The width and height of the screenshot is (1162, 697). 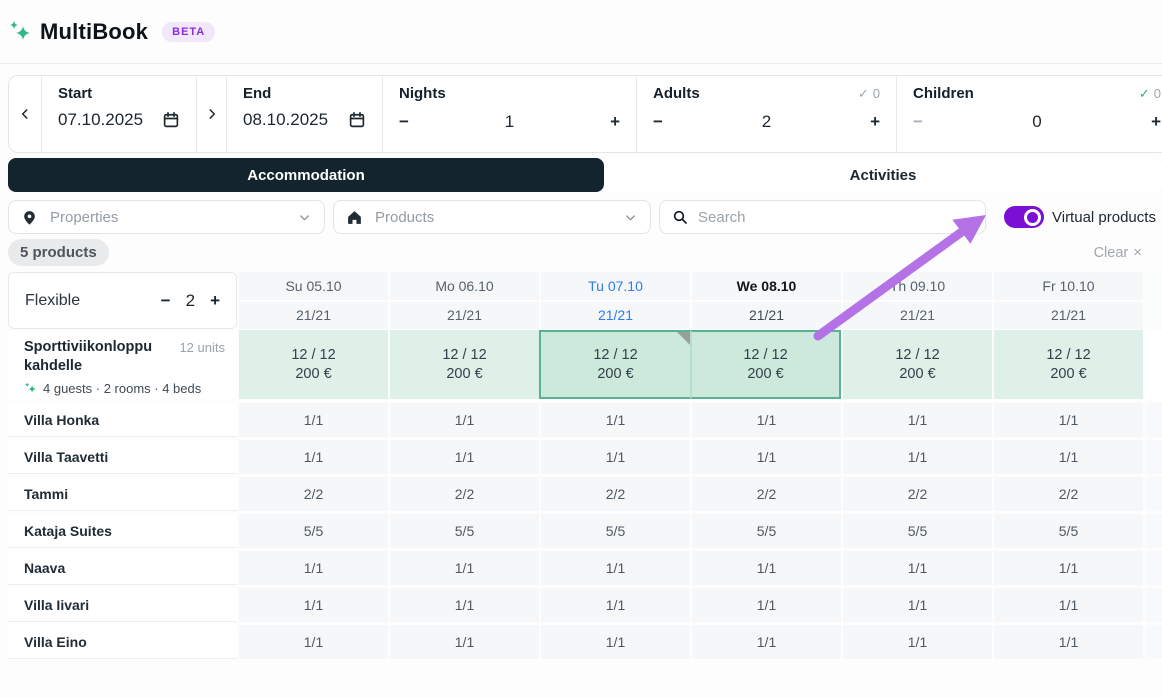 I want to click on end-date-field: End 08.10.2025, so click(x=305, y=114).